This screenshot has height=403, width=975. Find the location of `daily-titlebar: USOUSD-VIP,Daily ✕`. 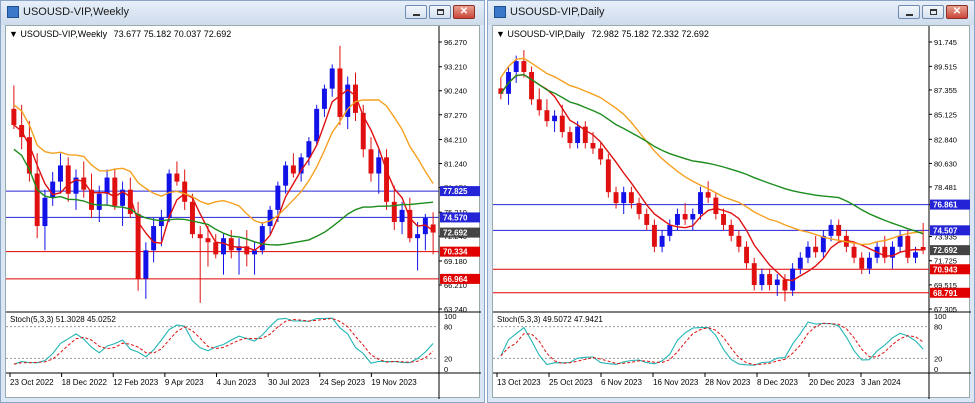

daily-titlebar: USOUSD-VIP,Daily ✕ is located at coordinates (731, 13).